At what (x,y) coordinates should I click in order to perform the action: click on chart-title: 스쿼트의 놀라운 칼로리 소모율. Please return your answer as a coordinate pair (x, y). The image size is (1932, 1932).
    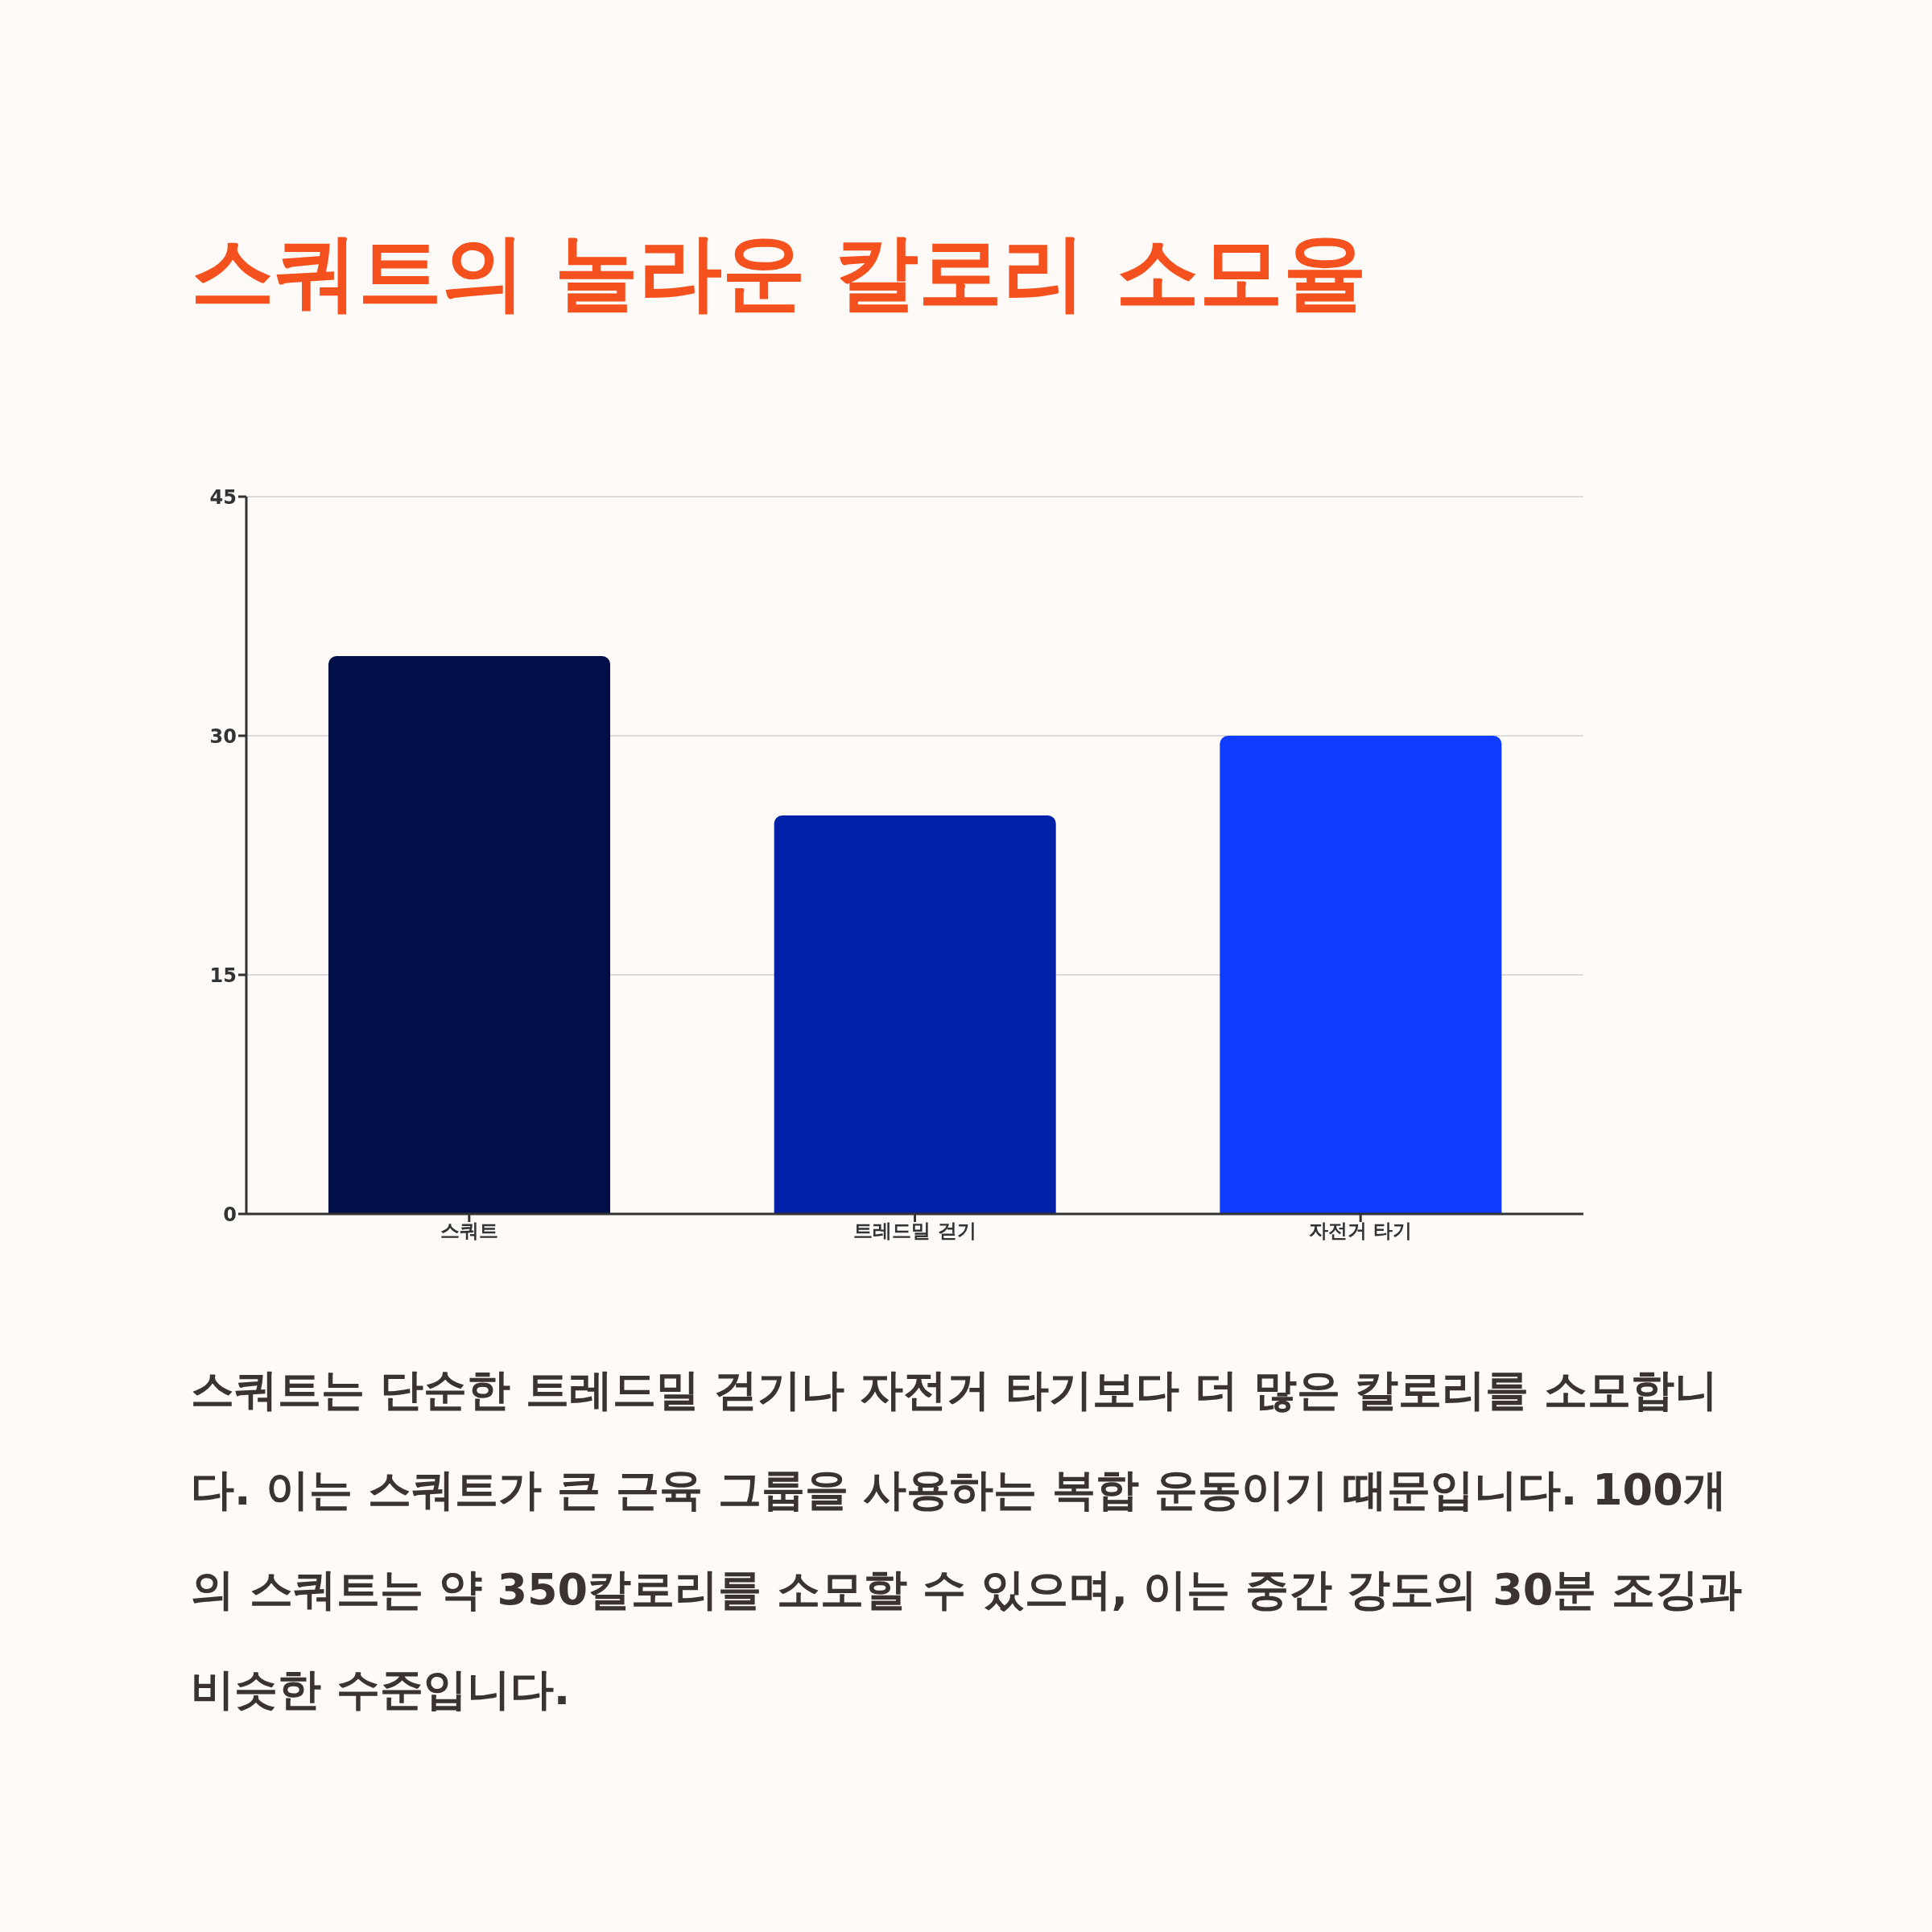
    Looking at the image, I should click on (779, 272).